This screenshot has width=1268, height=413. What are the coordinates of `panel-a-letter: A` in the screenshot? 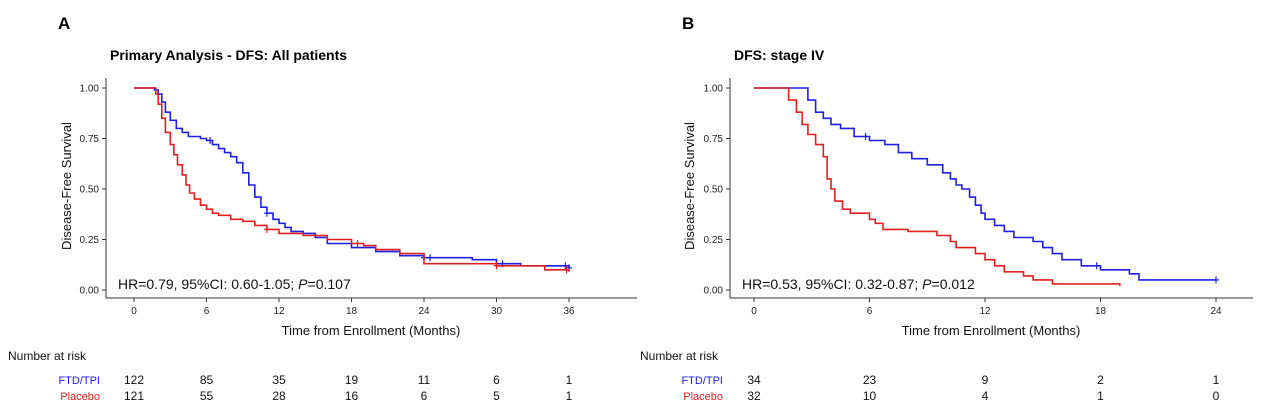 It's located at (64, 23).